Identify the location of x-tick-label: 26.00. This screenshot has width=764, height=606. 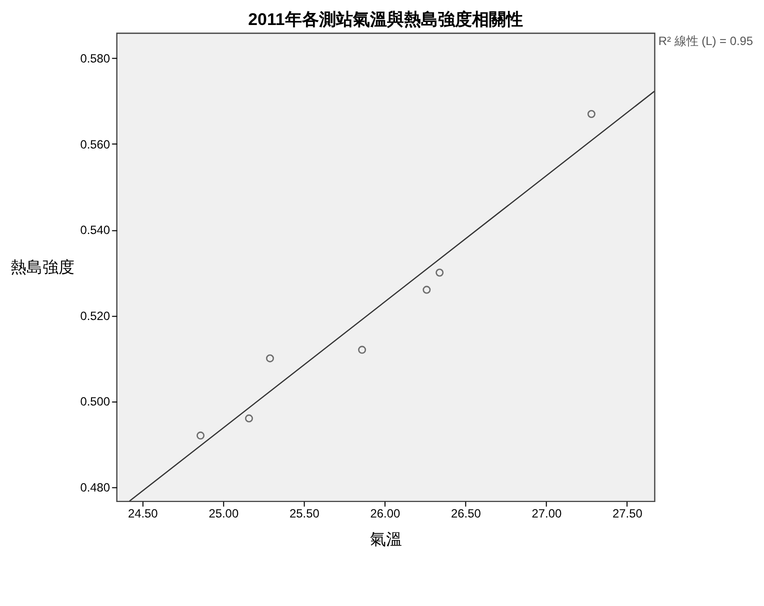
(385, 513).